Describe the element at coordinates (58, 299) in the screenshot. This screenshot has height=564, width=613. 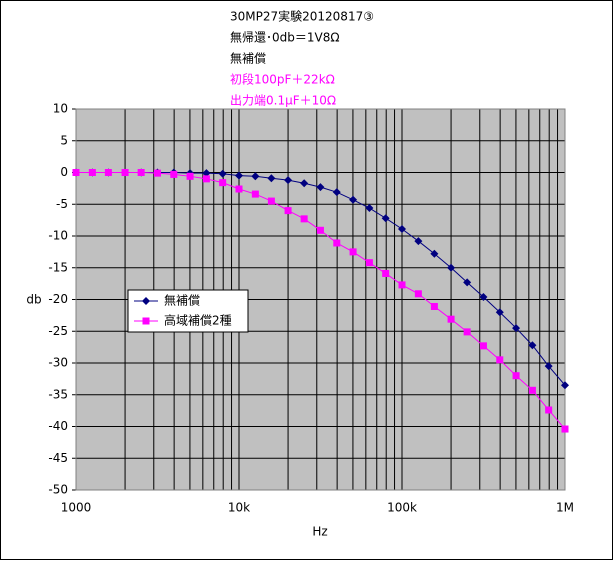
I see `y-tick-label: -20` at that location.